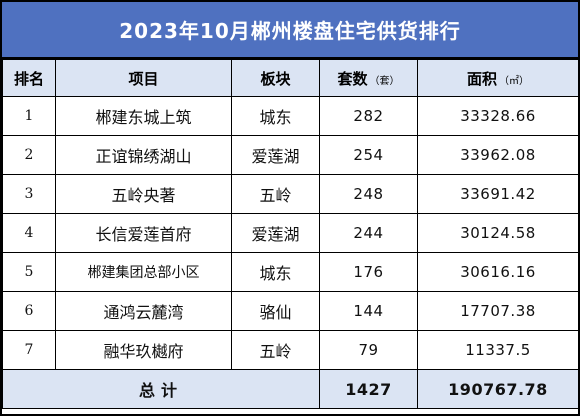 This screenshot has width=580, height=416. I want to click on cell-rank: 1, so click(29, 116).